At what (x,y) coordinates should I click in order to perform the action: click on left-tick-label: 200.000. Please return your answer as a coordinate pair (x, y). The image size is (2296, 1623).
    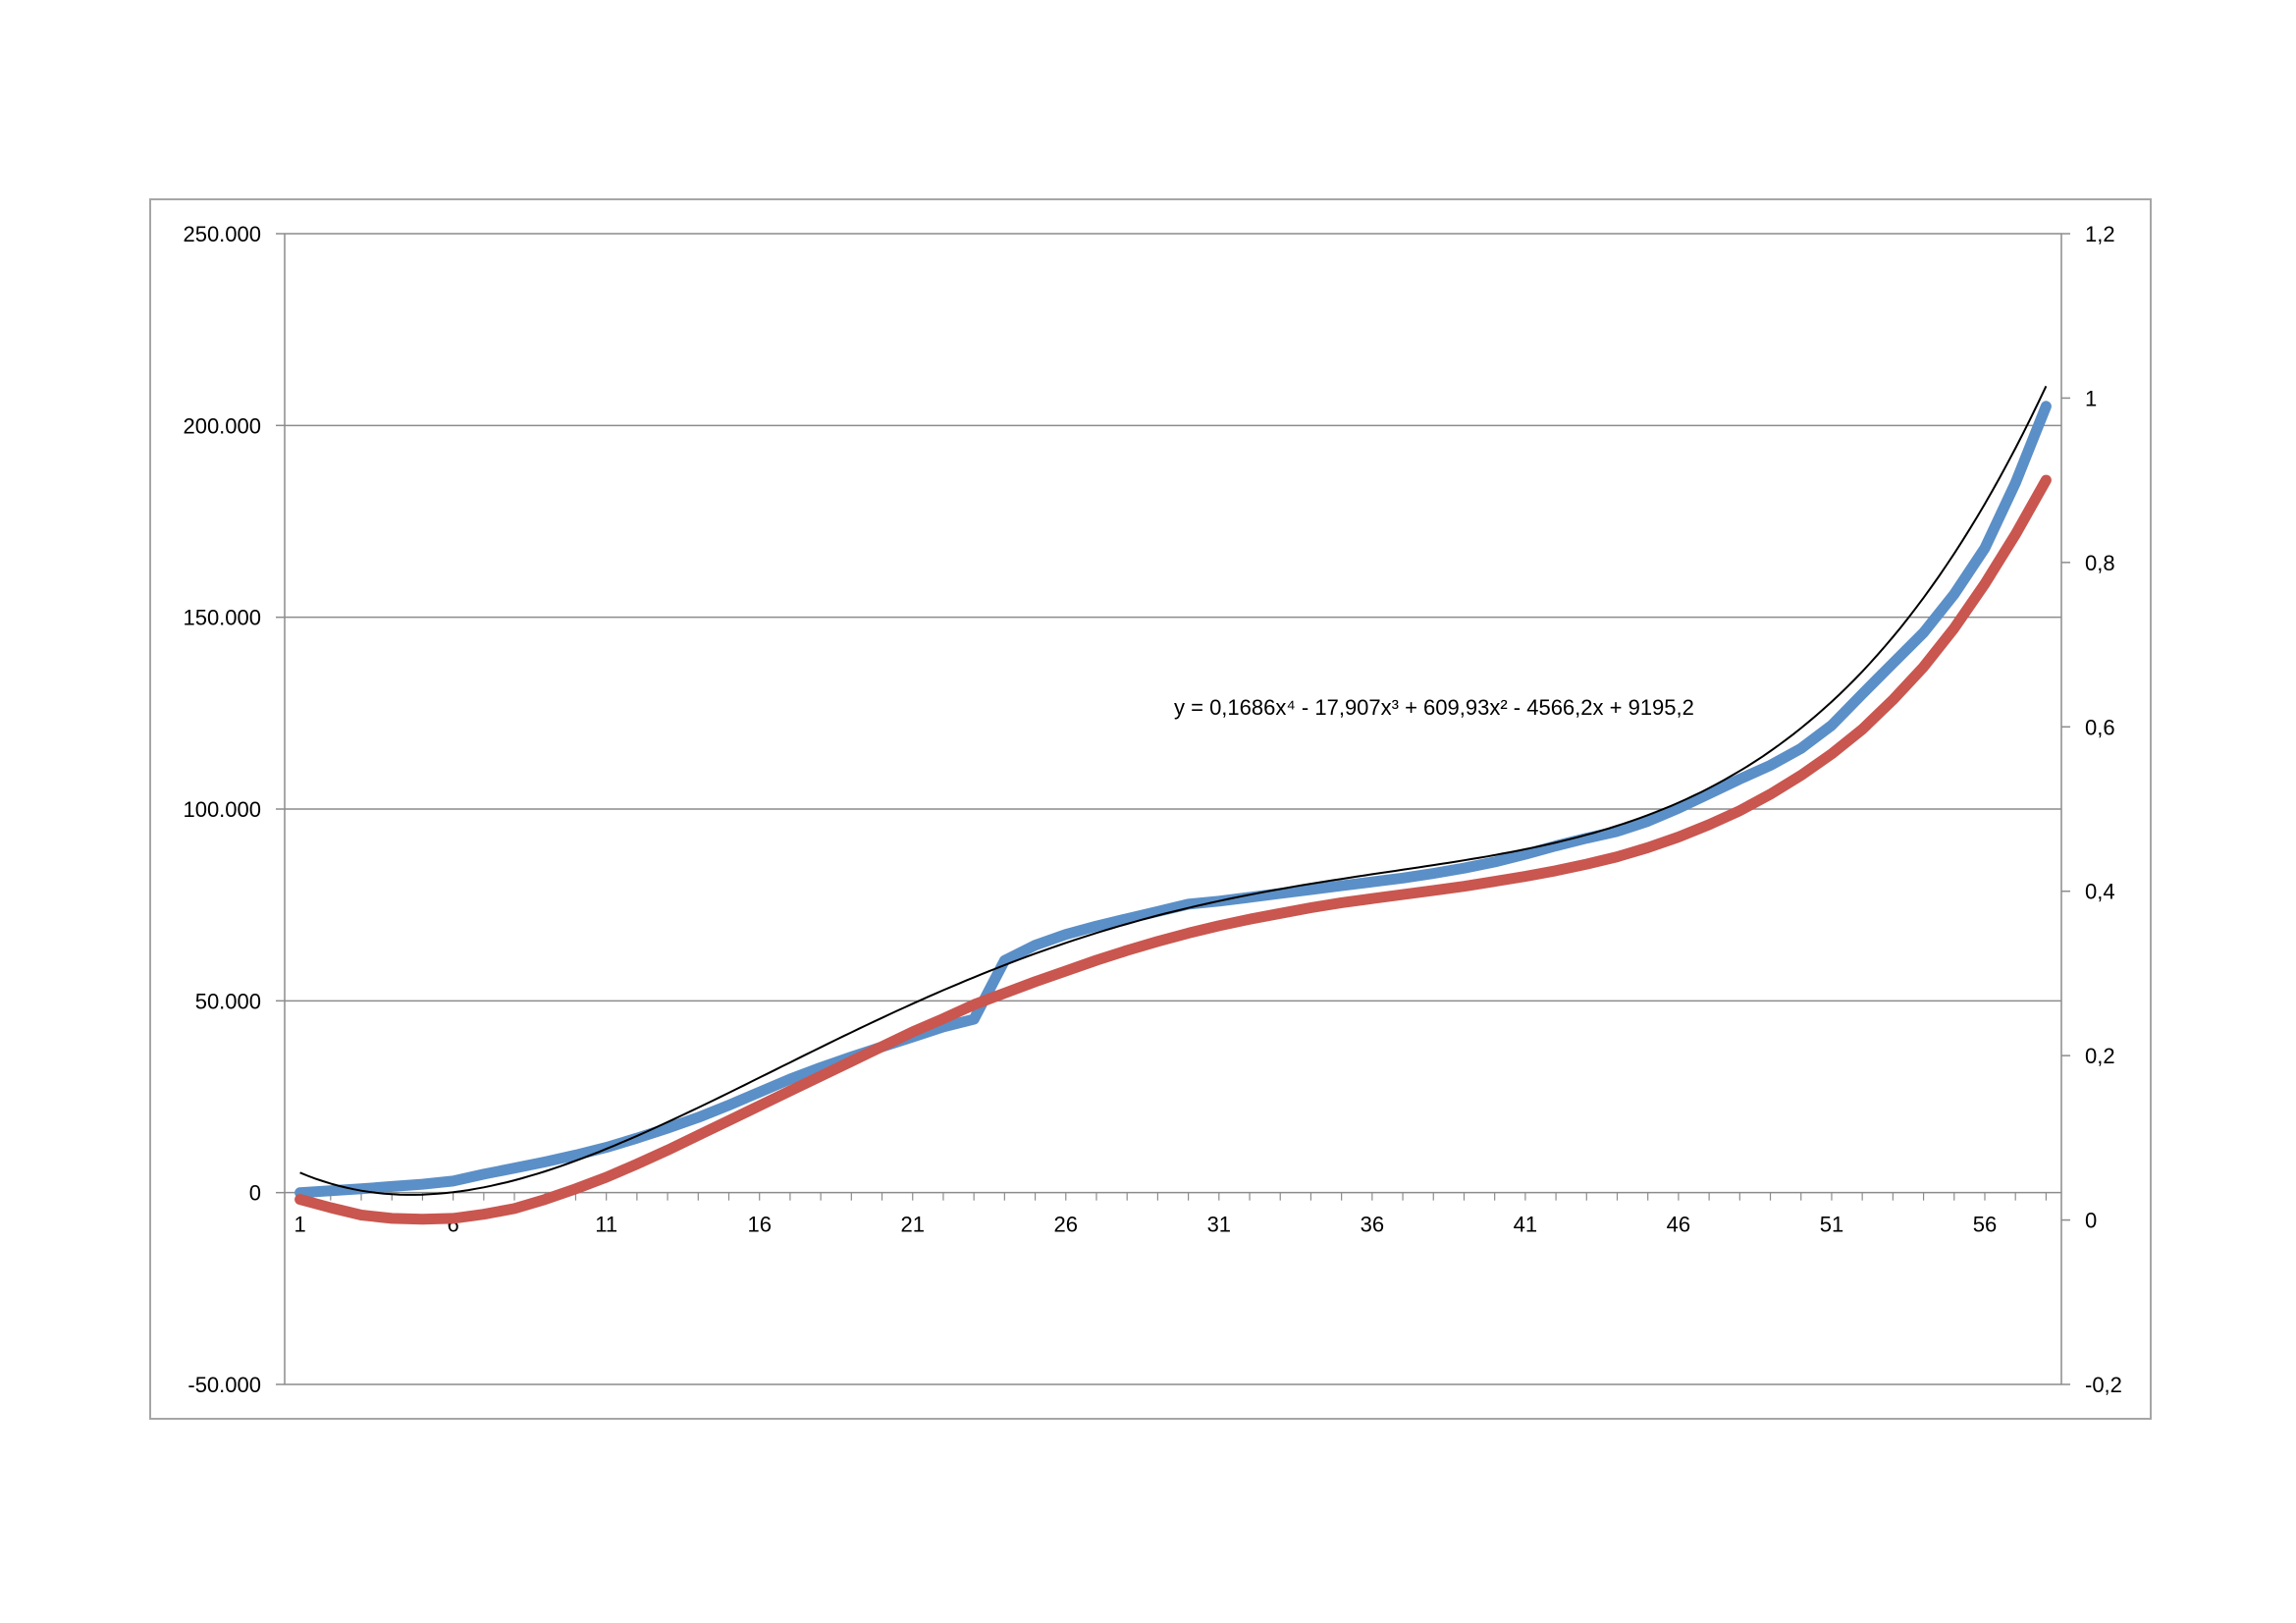
    Looking at the image, I should click on (222, 426).